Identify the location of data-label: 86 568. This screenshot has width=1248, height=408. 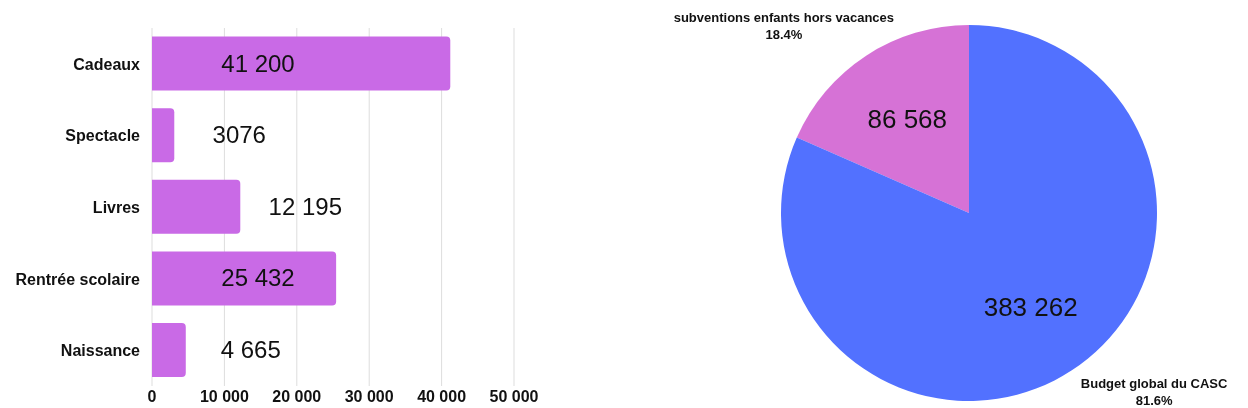
(907, 118).